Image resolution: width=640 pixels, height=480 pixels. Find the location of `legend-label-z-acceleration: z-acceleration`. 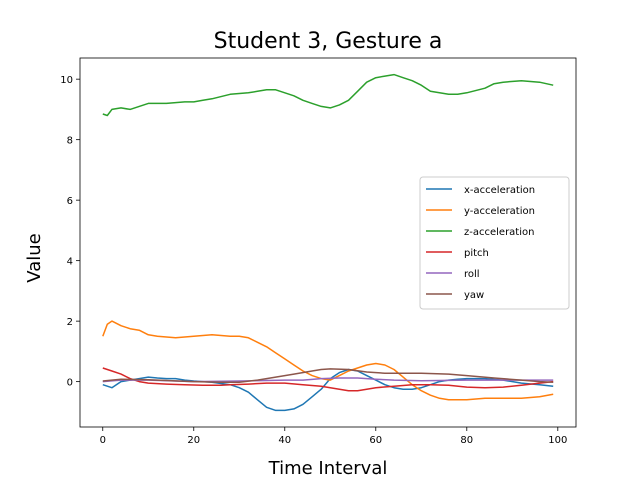

legend-label-z-acceleration: z-acceleration is located at coordinates (499, 232).